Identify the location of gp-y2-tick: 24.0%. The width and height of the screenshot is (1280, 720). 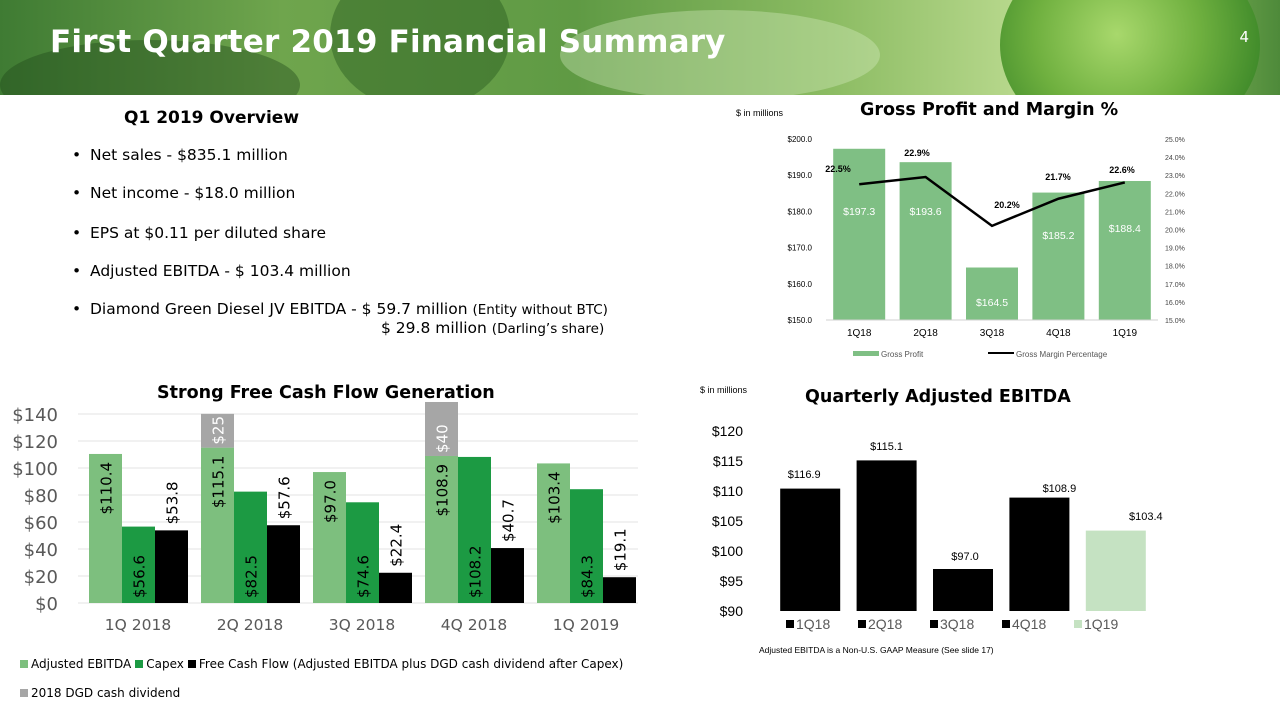
(1175, 158).